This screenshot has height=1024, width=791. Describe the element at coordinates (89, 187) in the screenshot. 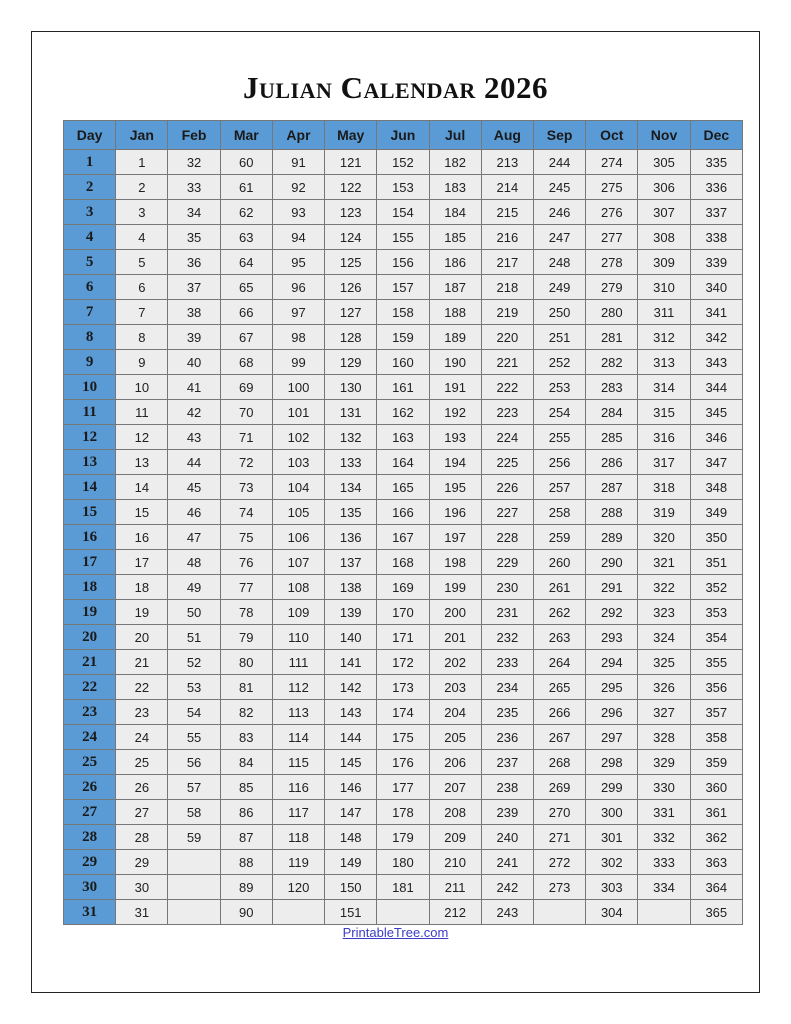

I see `day-number-cell: 2` at that location.